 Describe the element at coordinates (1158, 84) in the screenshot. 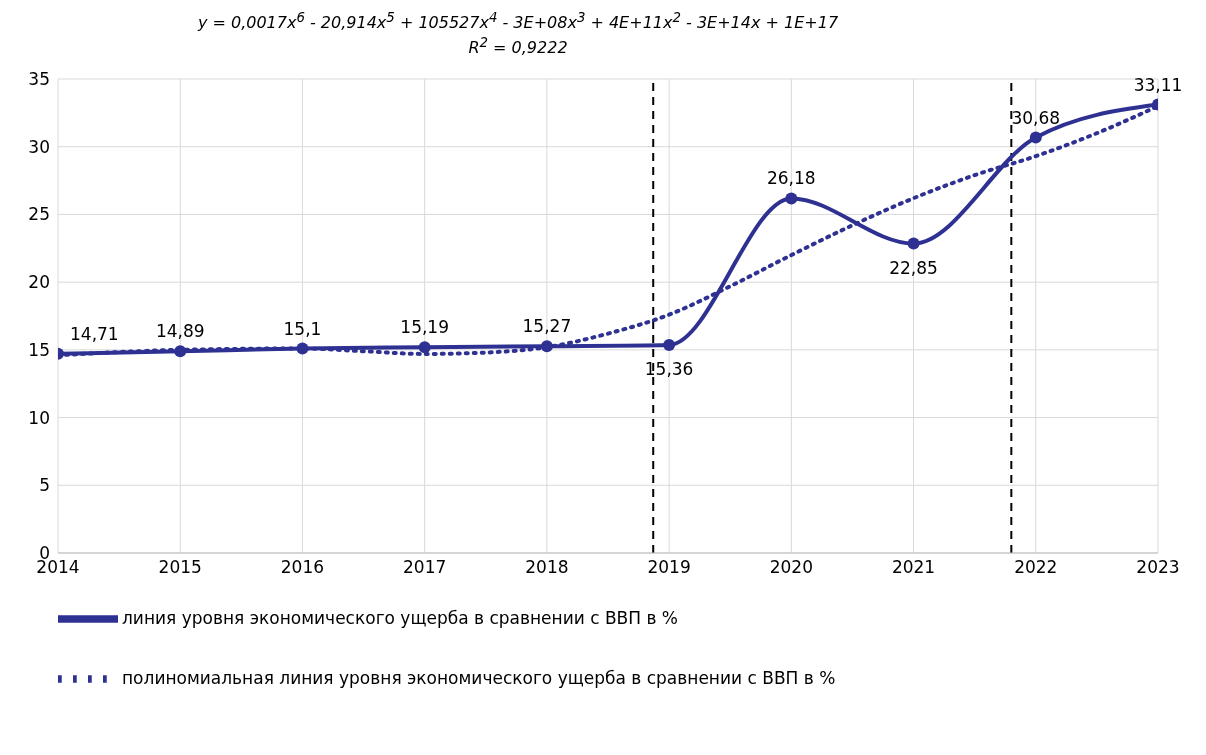

I see `data-label: 33,11` at that location.